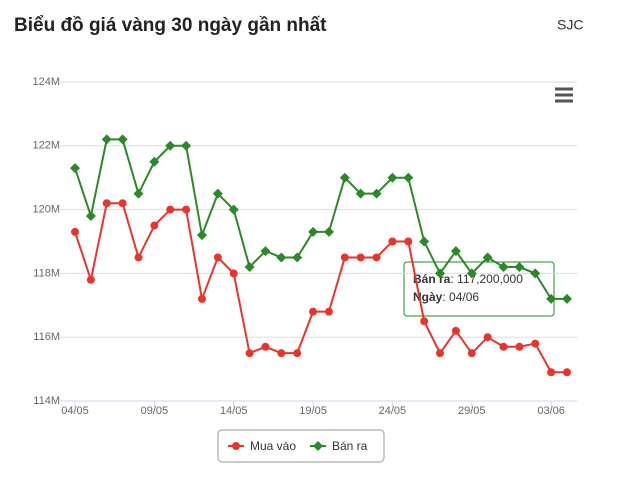 The width and height of the screenshot is (622, 481). What do you see at coordinates (46, 146) in the screenshot?
I see `y-tick-label: 122M` at bounding box center [46, 146].